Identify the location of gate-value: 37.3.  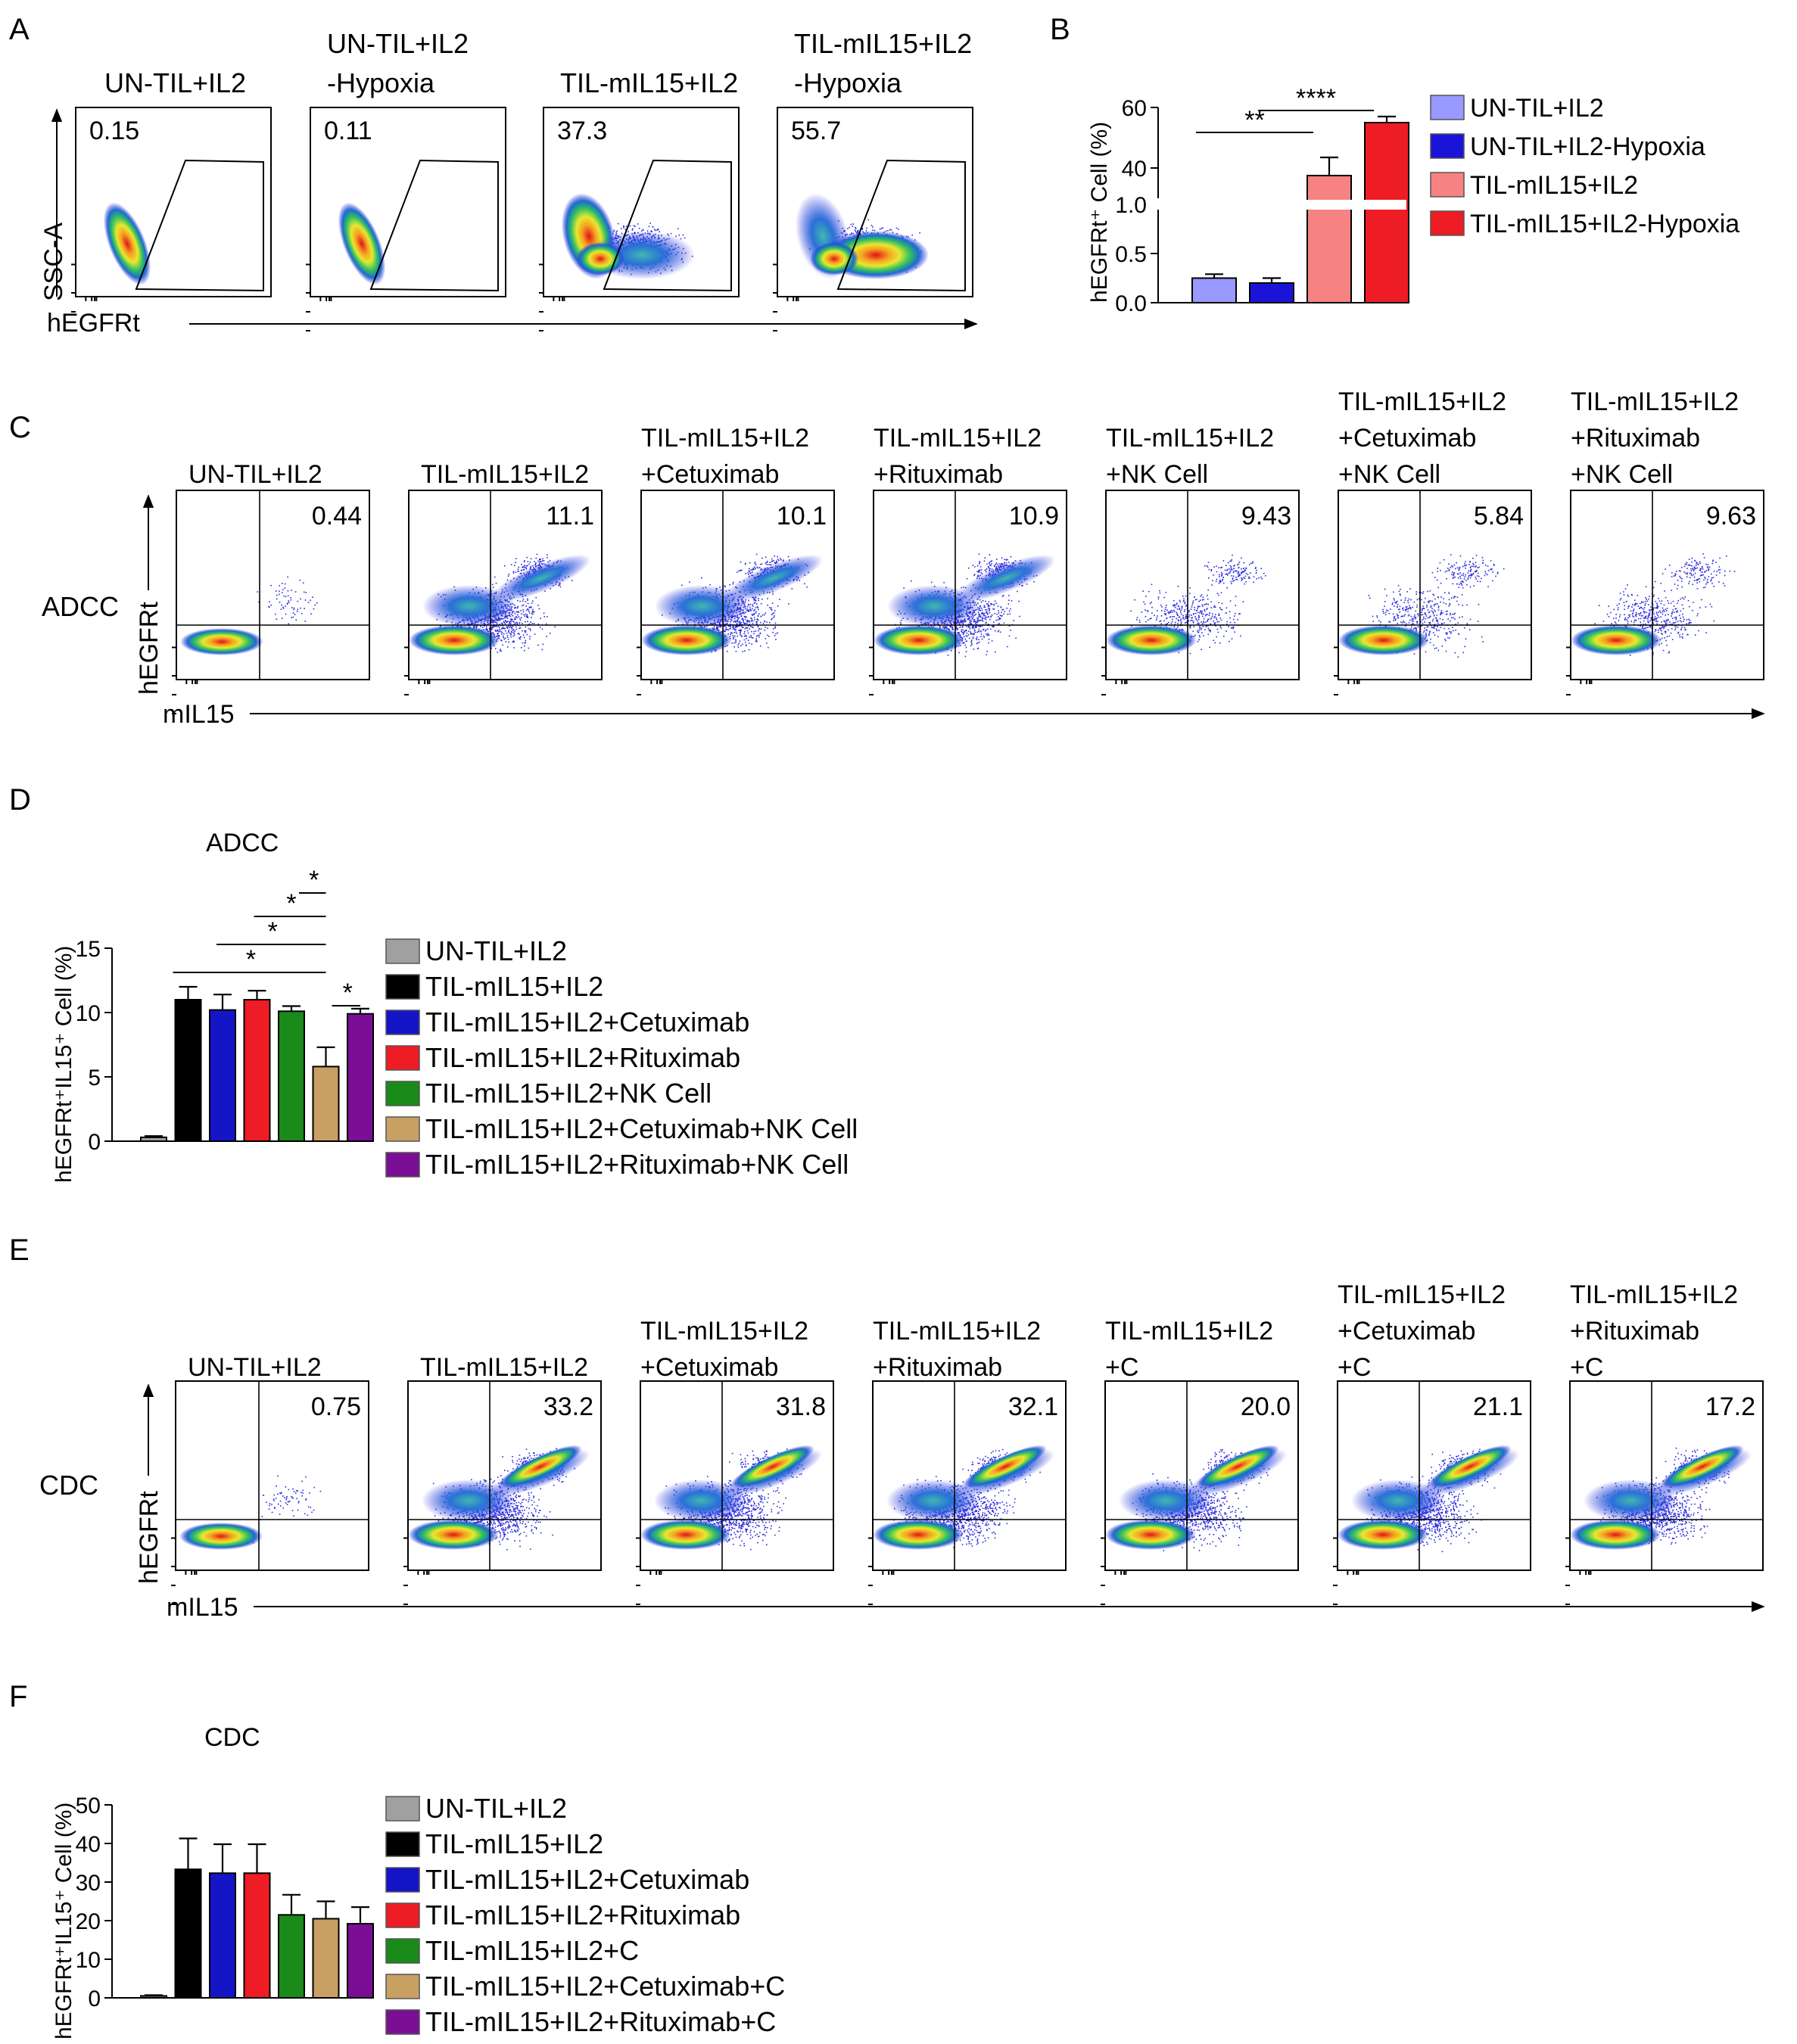
(582, 131).